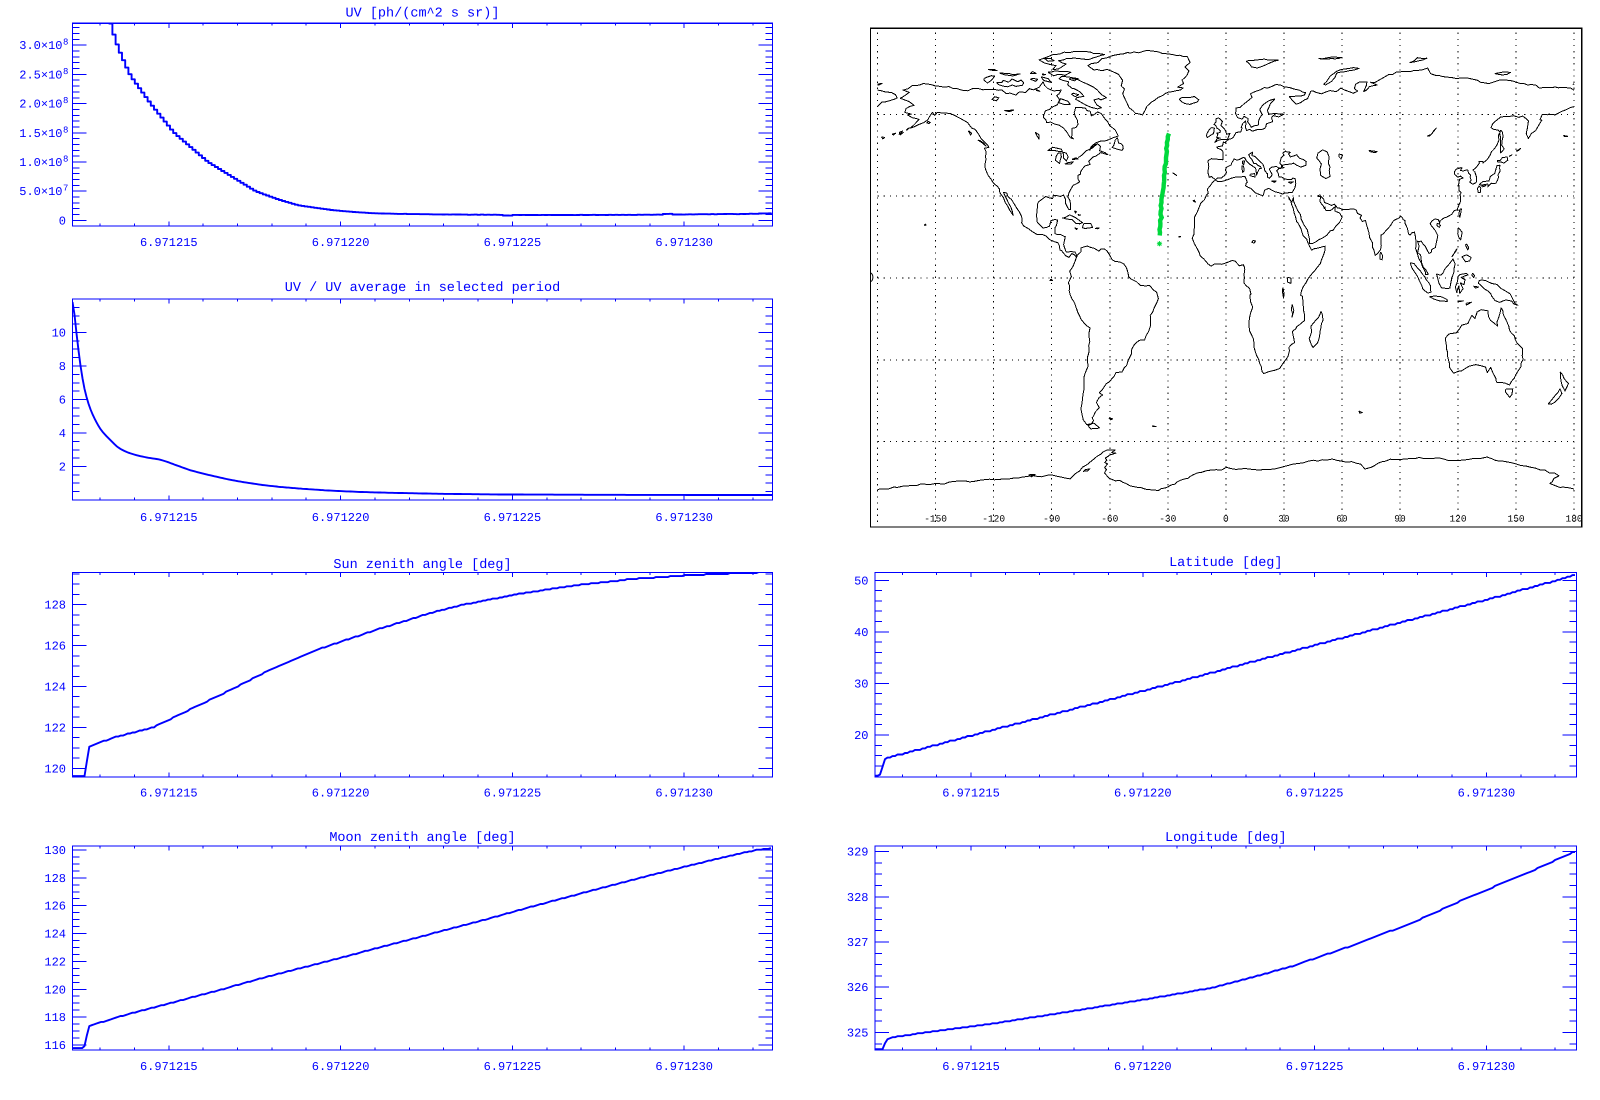  Describe the element at coordinates (422, 565) in the screenshot. I see `svg-text: Sun zenith angle [deg]` at that location.